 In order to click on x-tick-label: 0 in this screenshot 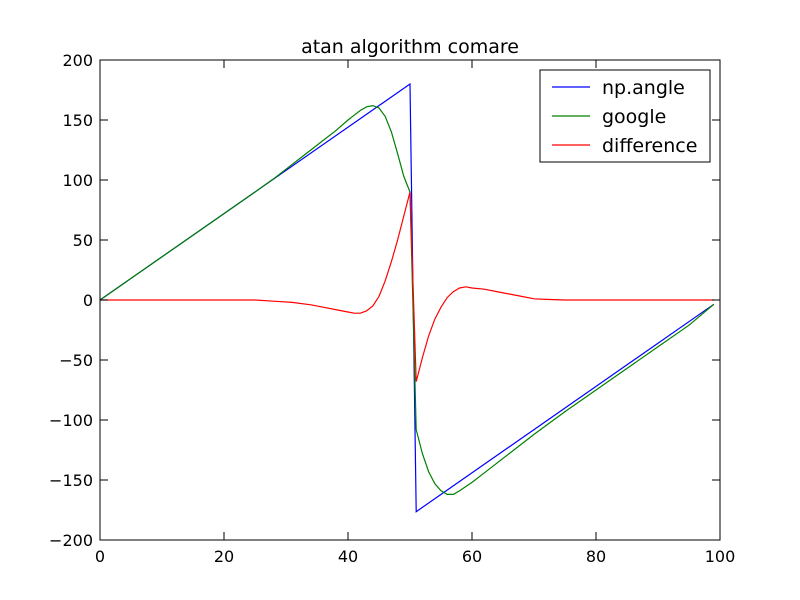, I will do `click(100, 556)`.